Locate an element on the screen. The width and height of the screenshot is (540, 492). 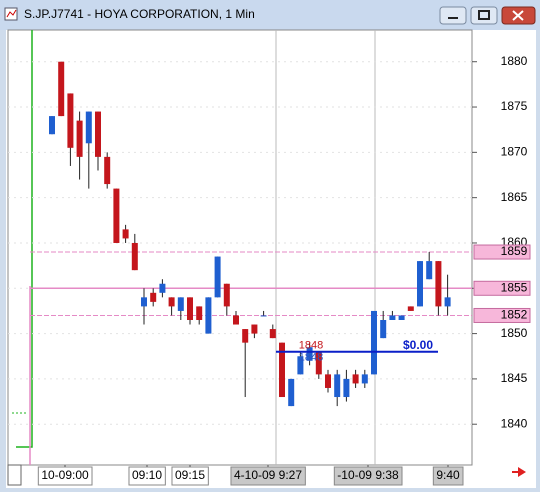
y-tick-label: 1880 is located at coordinates (514, 61).